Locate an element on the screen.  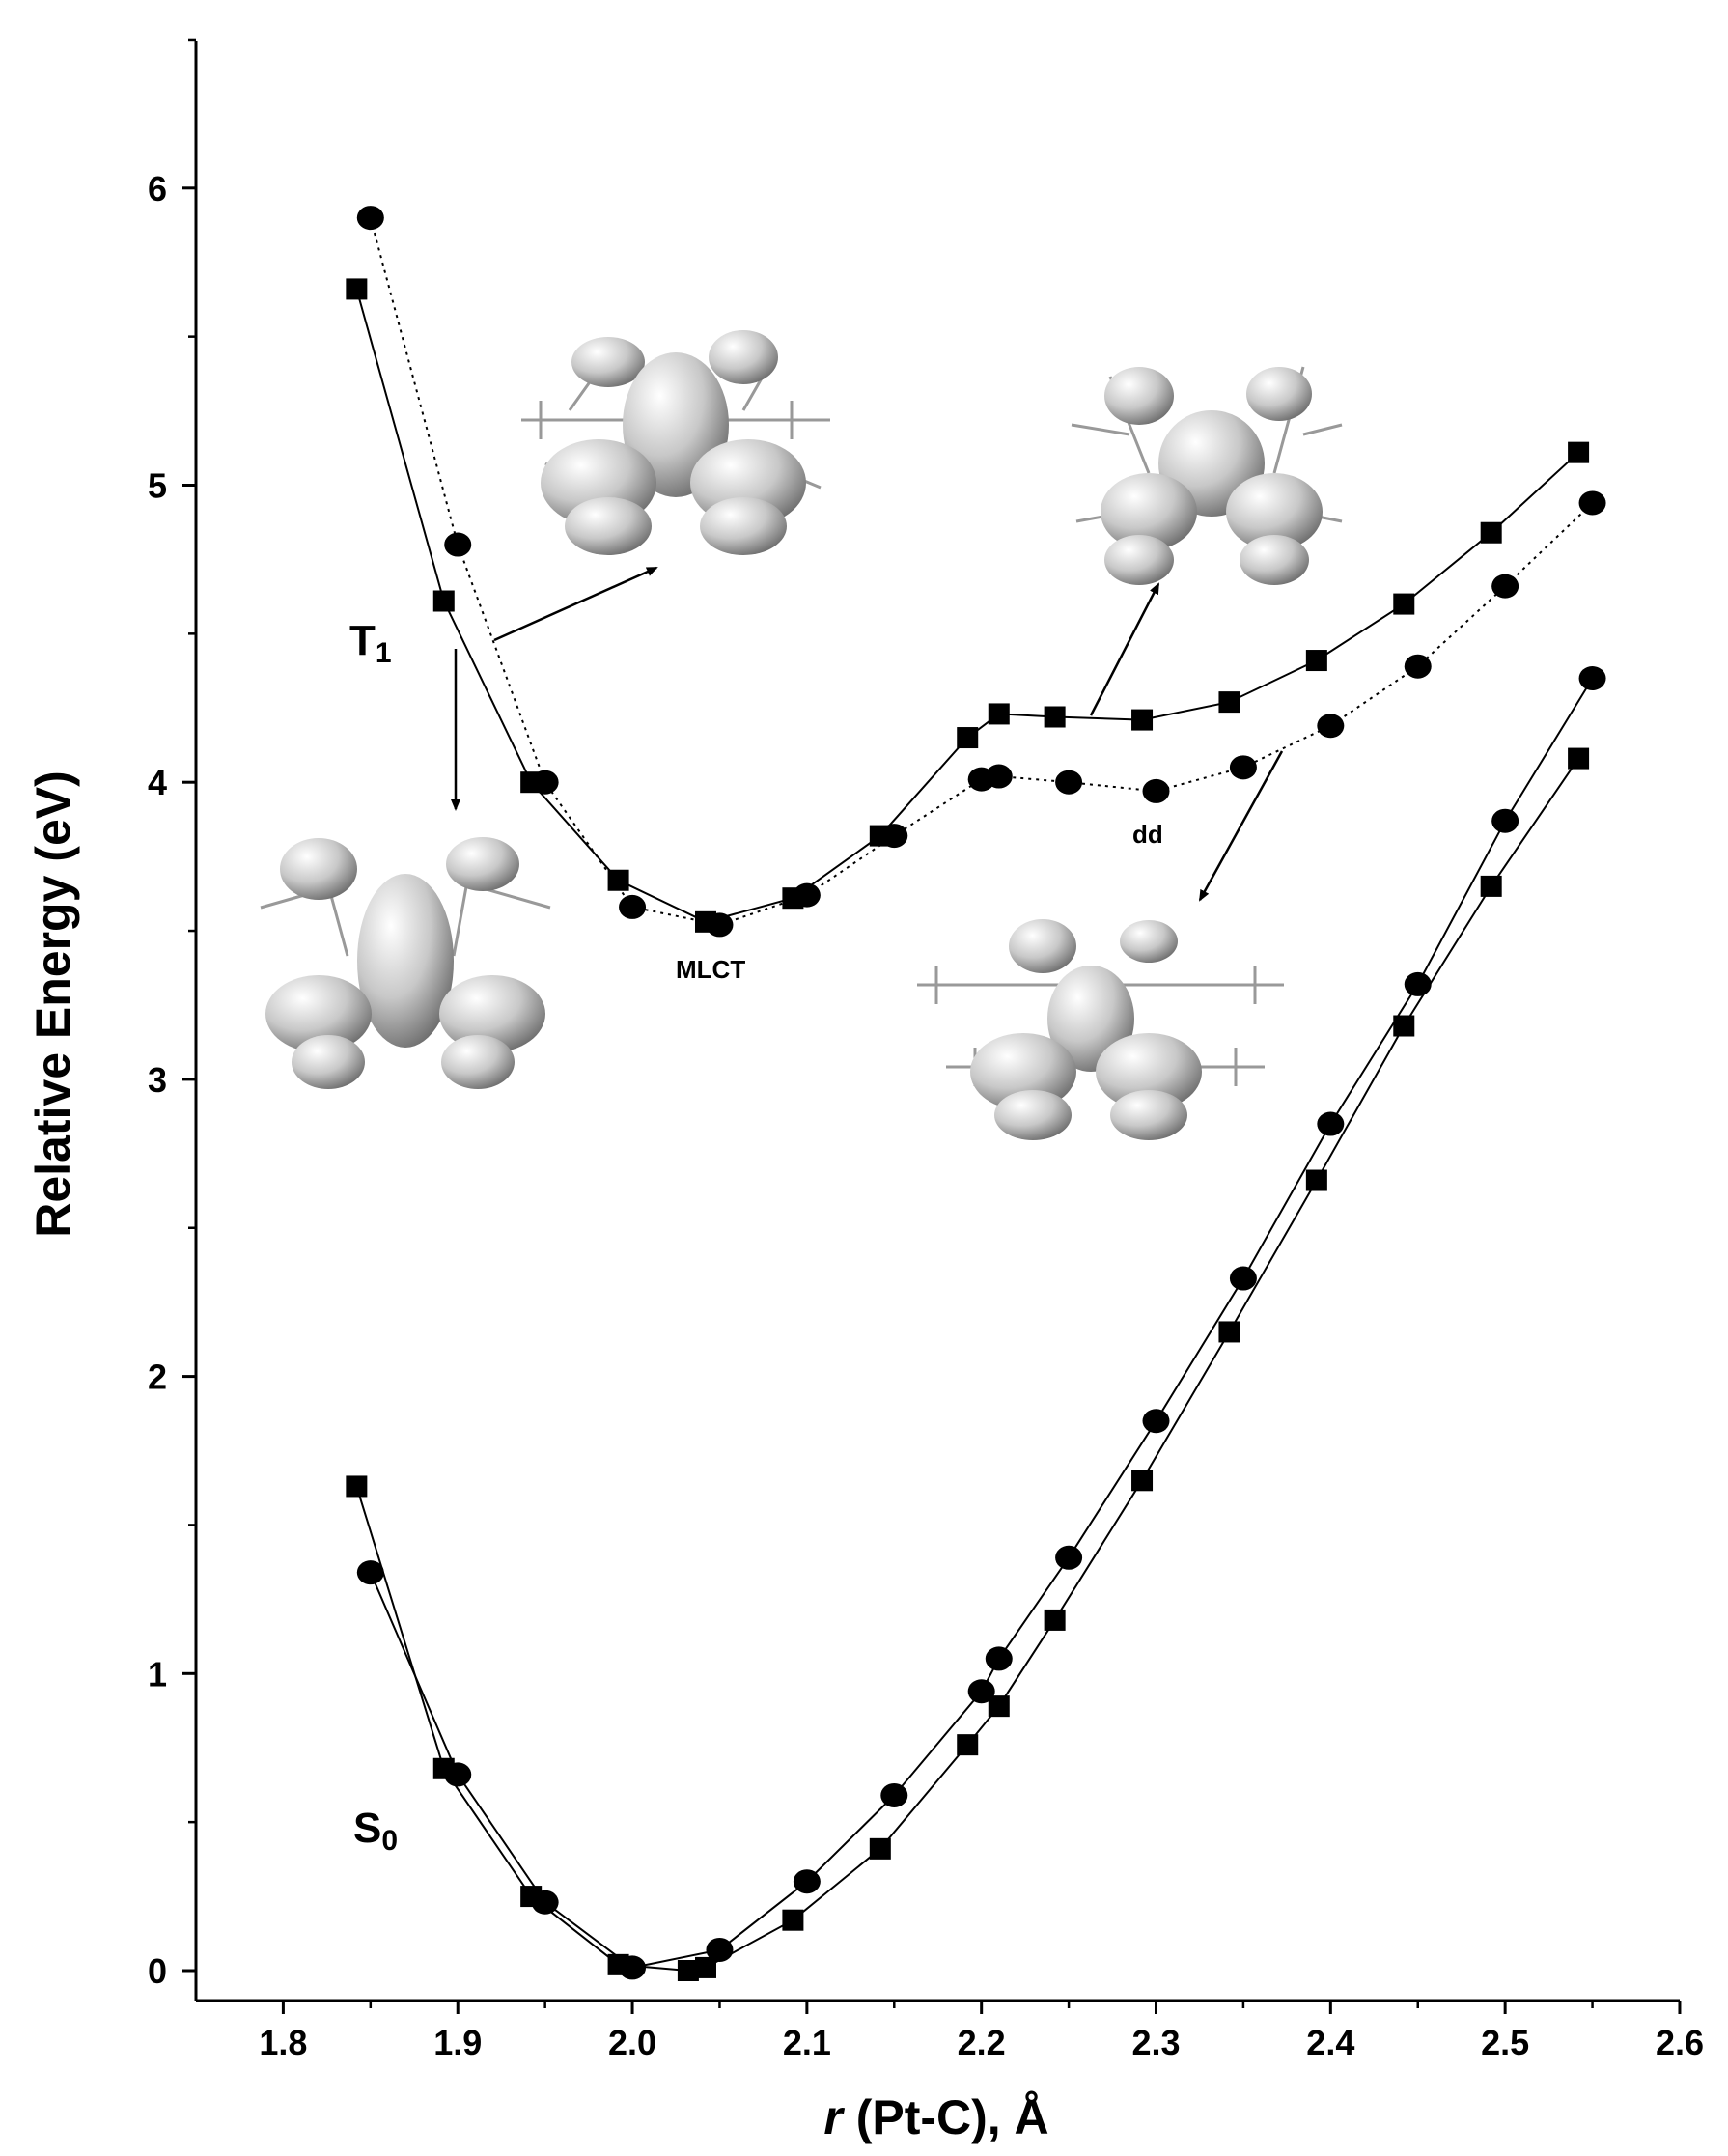
s0-label: S0 is located at coordinates (375, 1831).